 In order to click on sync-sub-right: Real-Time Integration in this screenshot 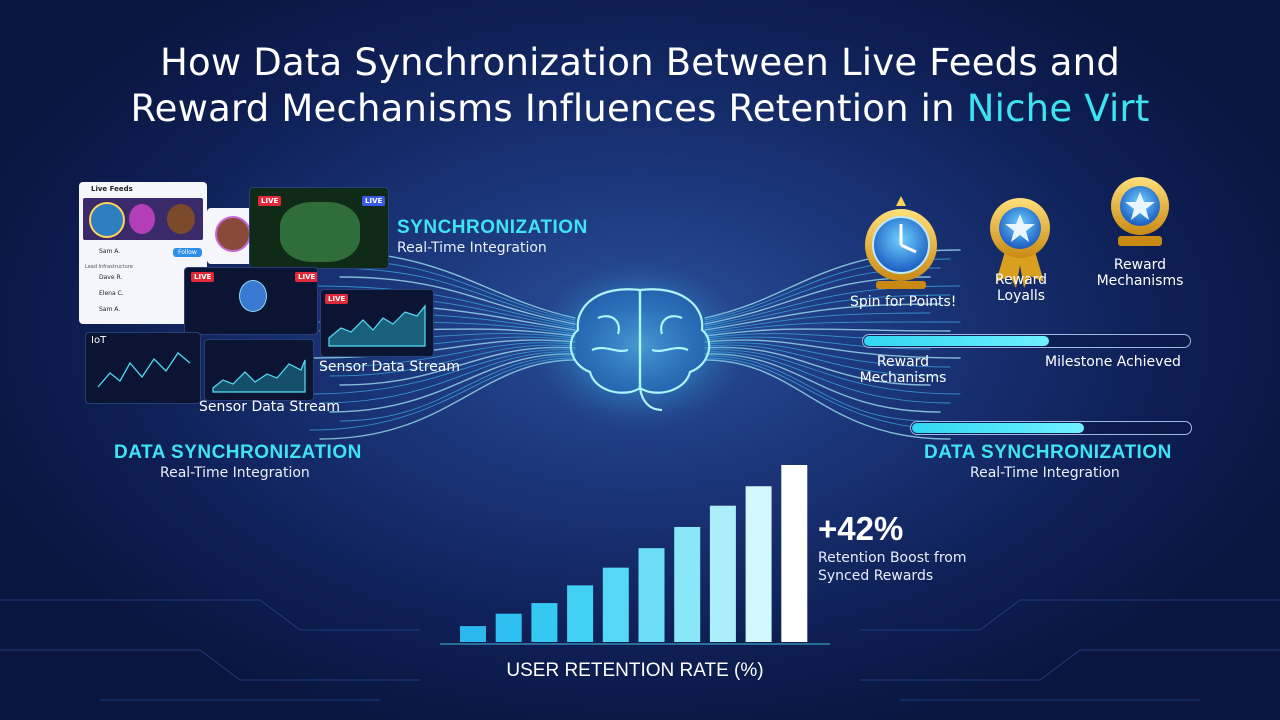, I will do `click(1045, 473)`.